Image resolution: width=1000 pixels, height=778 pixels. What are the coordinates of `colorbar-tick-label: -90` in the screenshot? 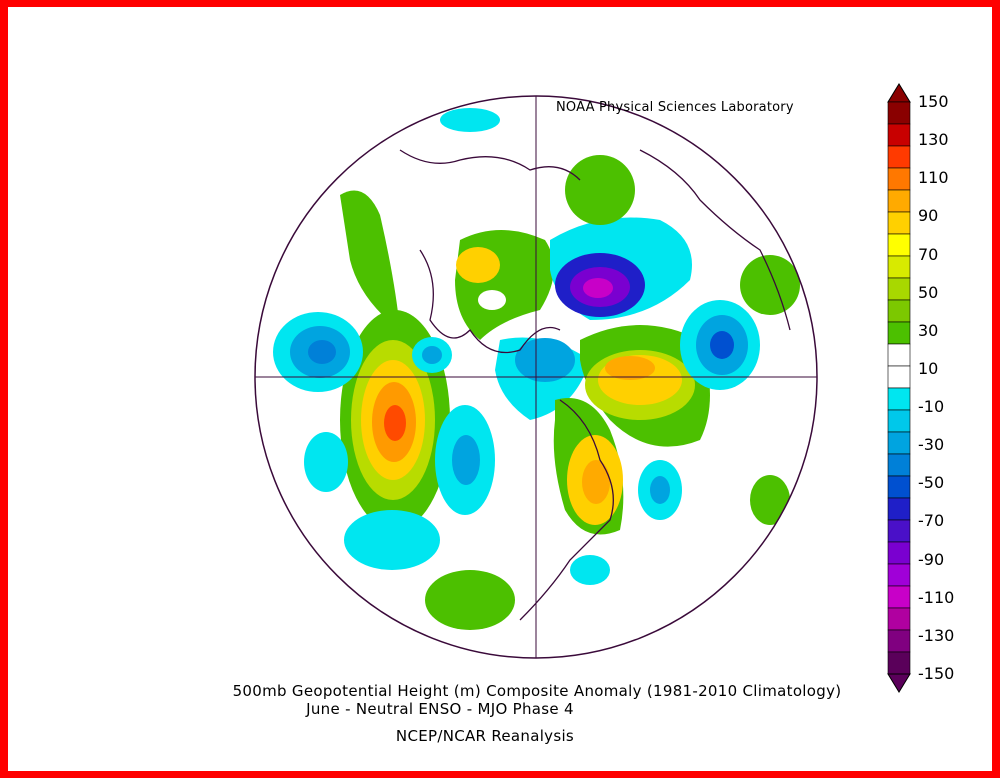 It's located at (931, 559).